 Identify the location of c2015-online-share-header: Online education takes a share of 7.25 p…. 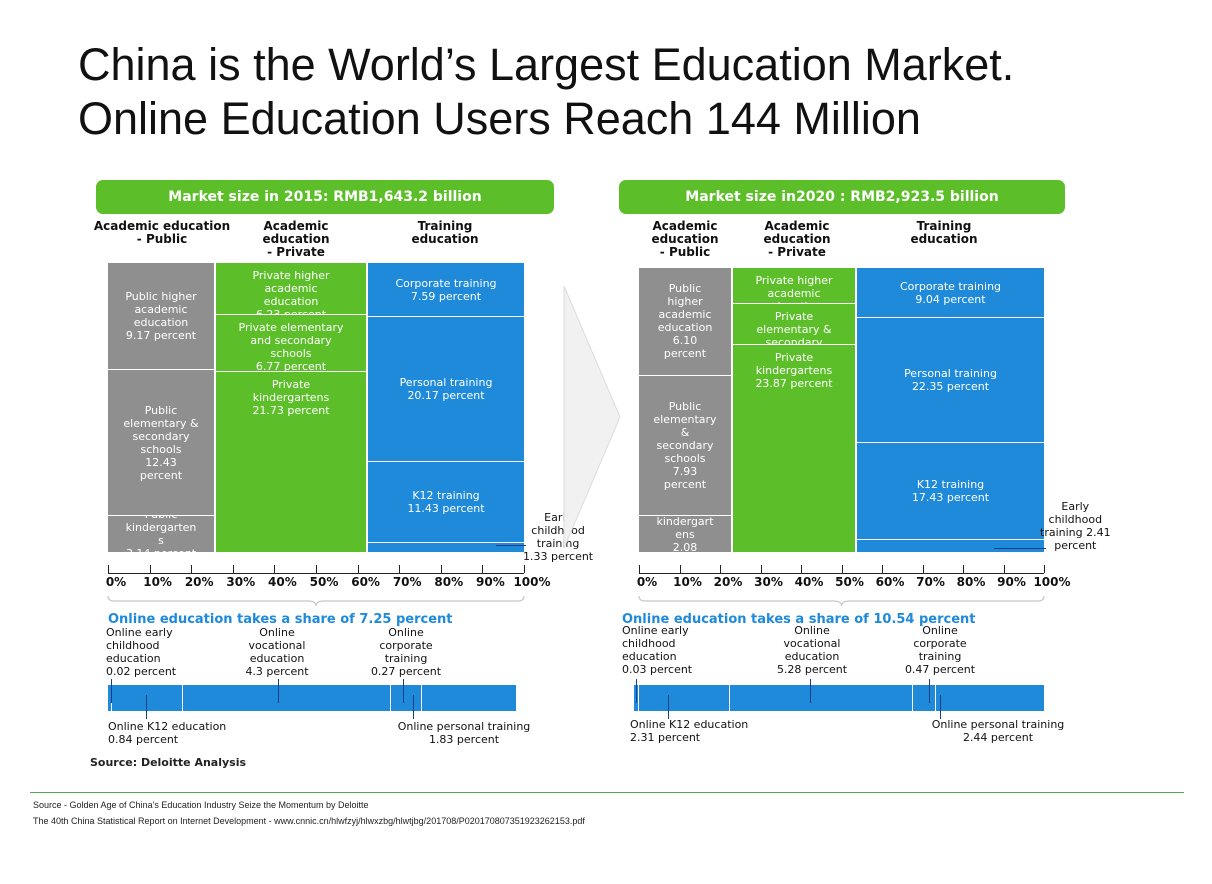
(280, 619).